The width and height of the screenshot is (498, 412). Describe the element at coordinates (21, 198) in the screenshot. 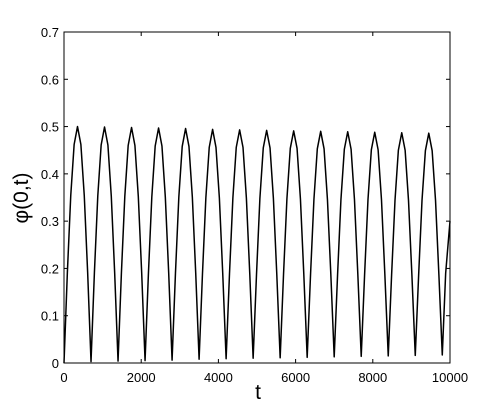

I see `y-axis-label: φ(0,t)` at that location.